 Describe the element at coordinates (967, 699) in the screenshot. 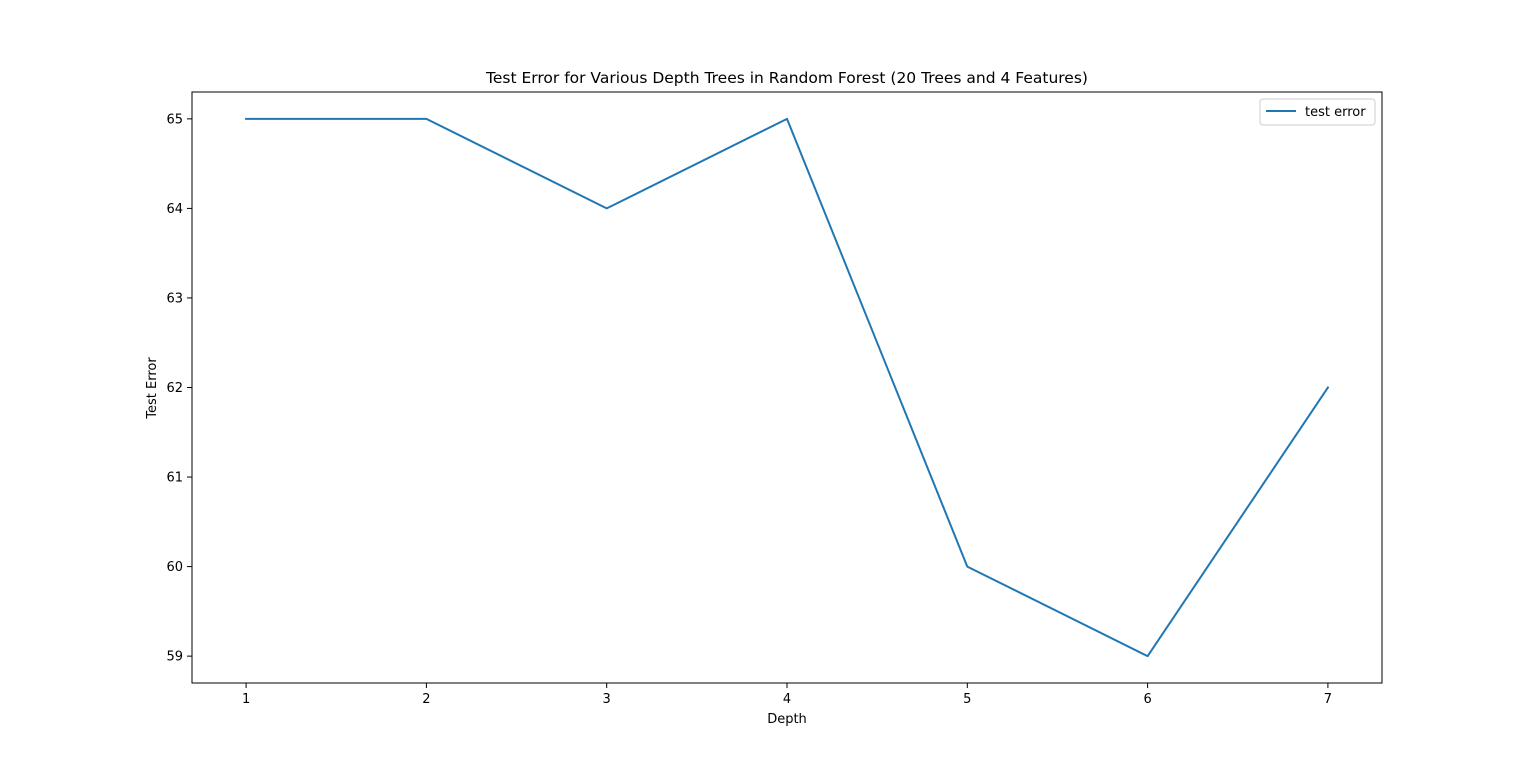

I see `x-tick-label: 5` at that location.